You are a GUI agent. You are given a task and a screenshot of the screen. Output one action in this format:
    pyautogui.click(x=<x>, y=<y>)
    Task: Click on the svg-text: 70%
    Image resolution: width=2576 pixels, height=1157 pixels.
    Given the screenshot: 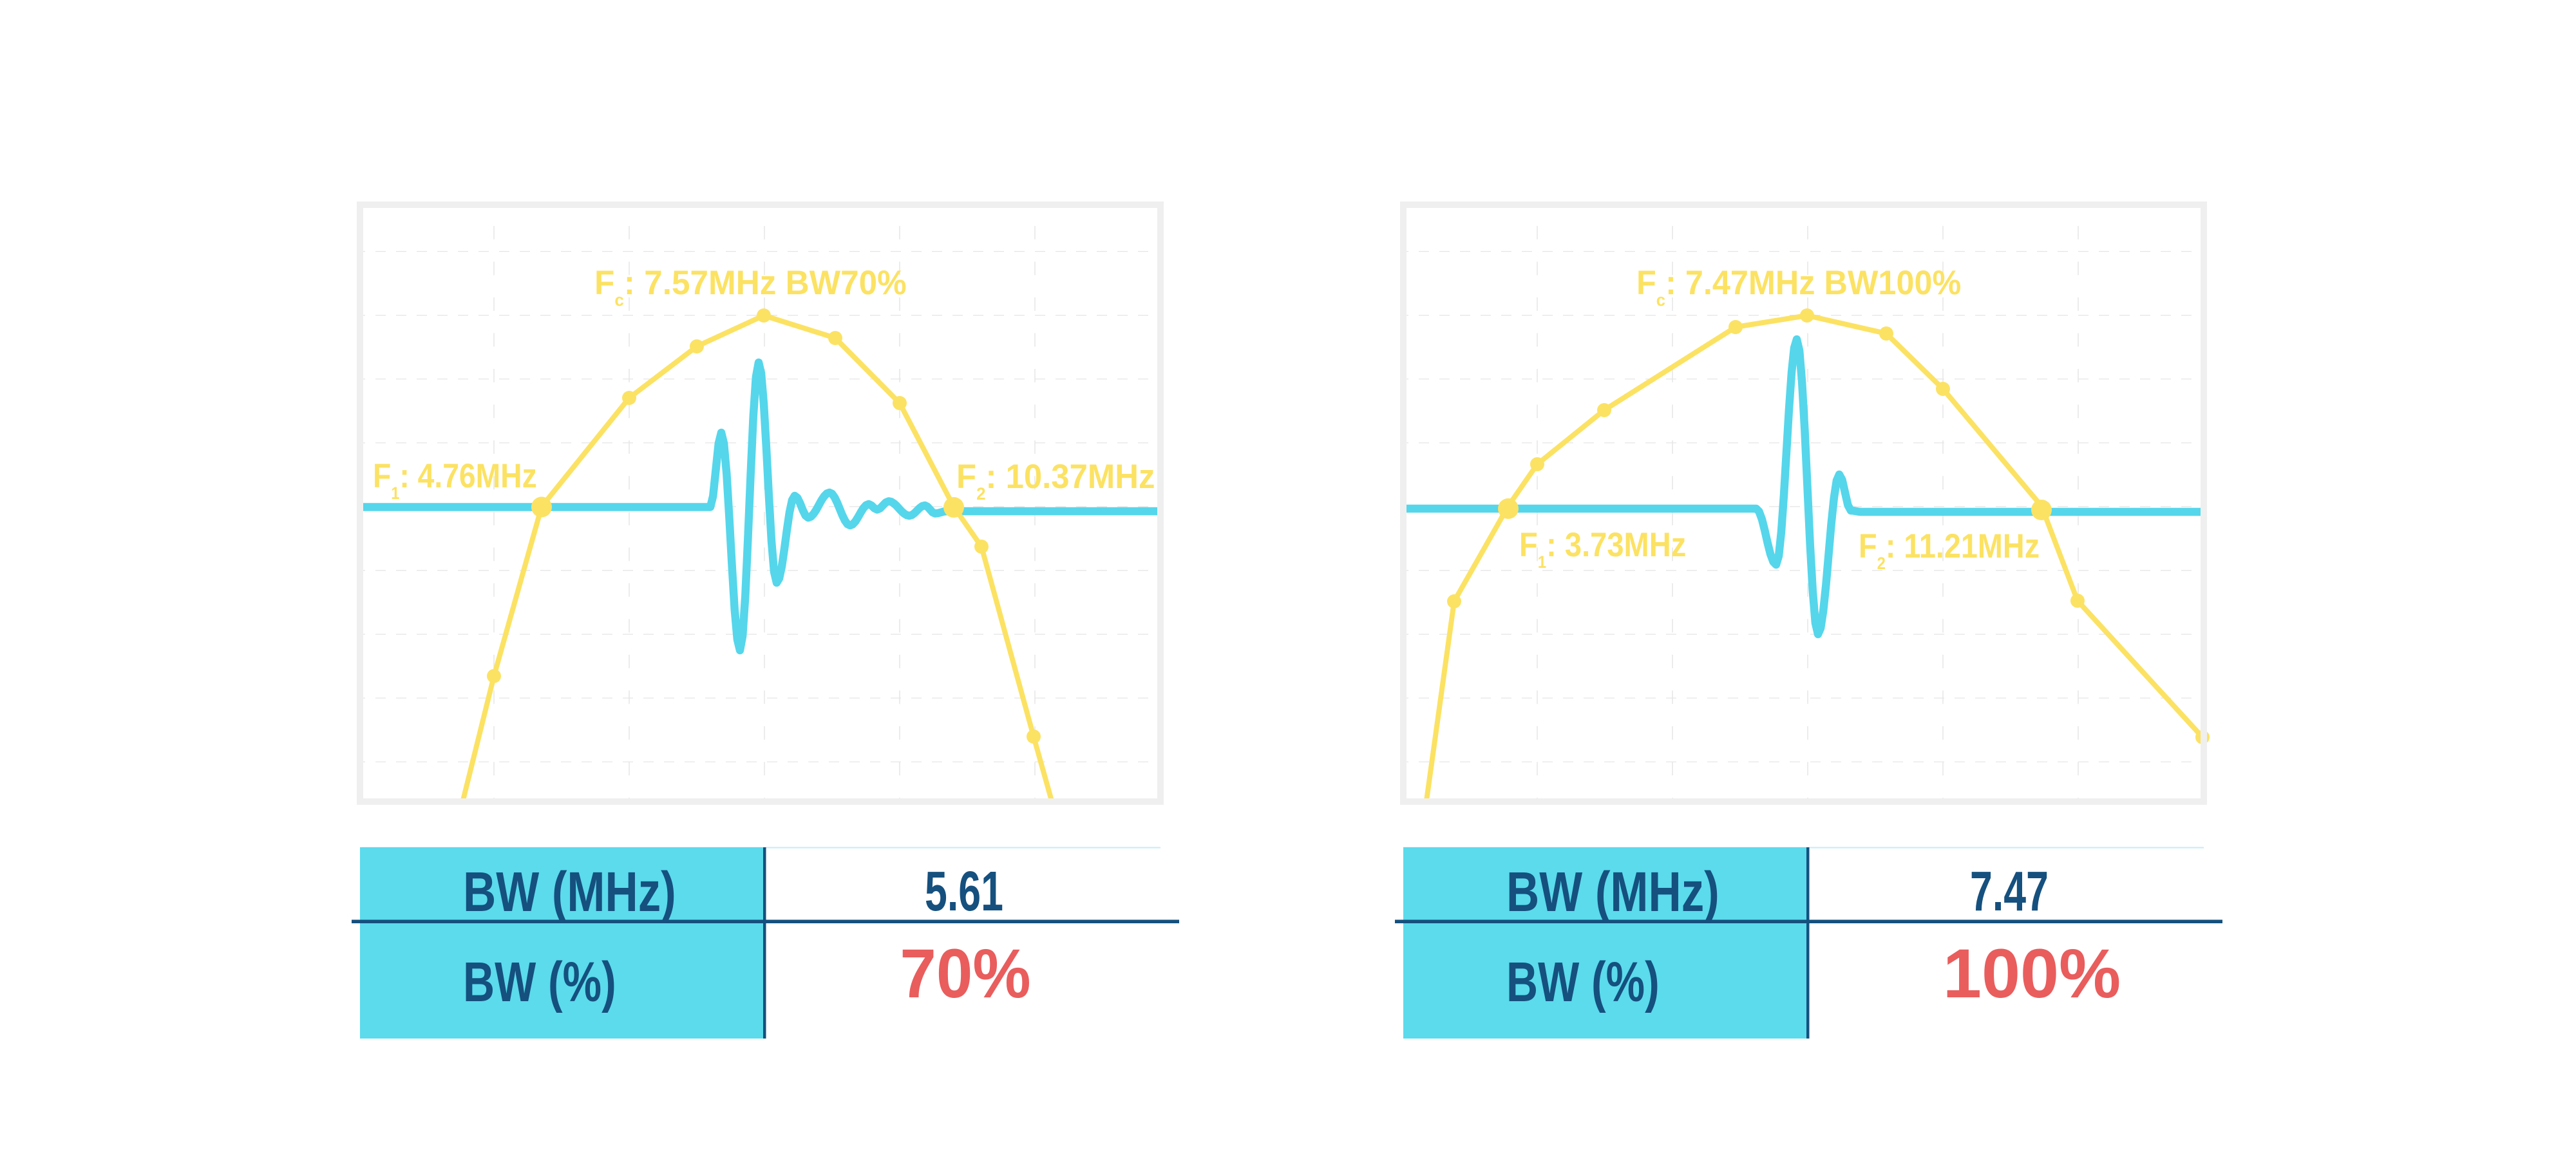 What is the action you would take?
    pyautogui.click(x=965, y=974)
    